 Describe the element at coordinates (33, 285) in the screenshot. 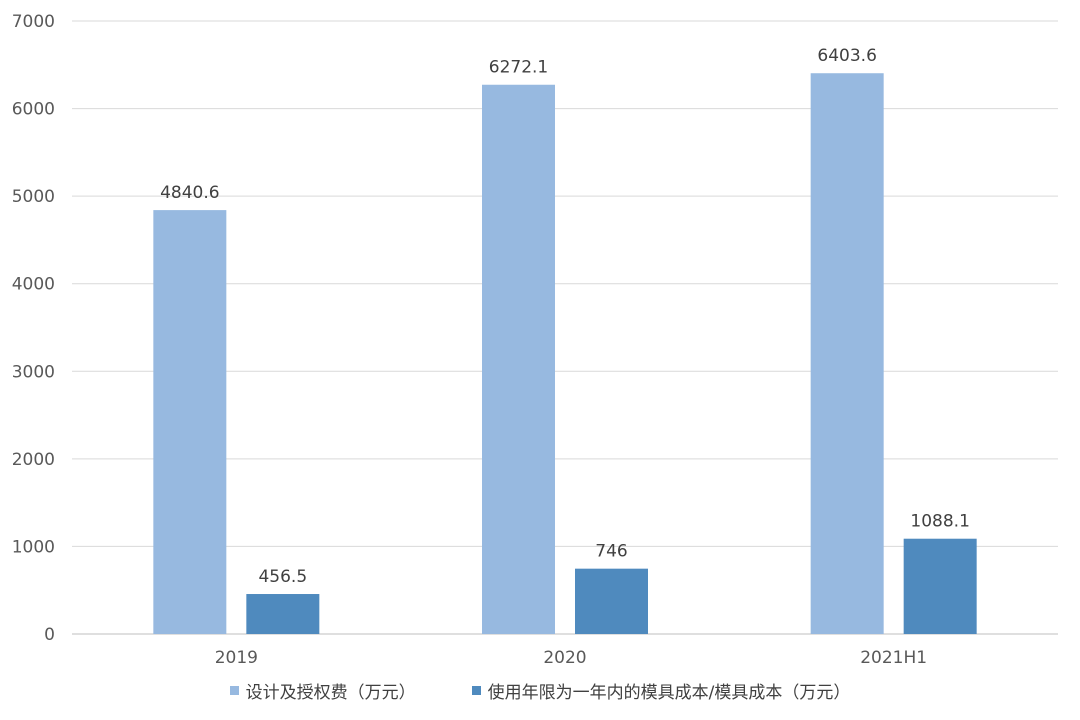

I see `y-tick-label-4000: 4000` at that location.